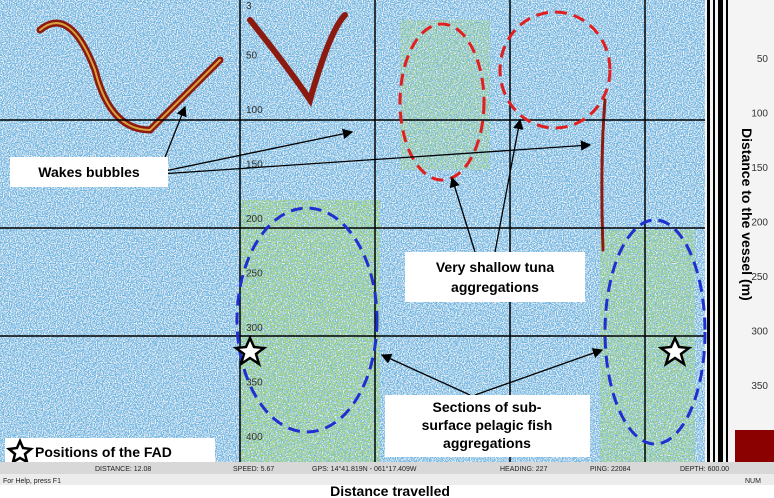 Image resolution: width=774 pixels, height=498 pixels. I want to click on range-title: Distance to the vessel (m), so click(747, 214).